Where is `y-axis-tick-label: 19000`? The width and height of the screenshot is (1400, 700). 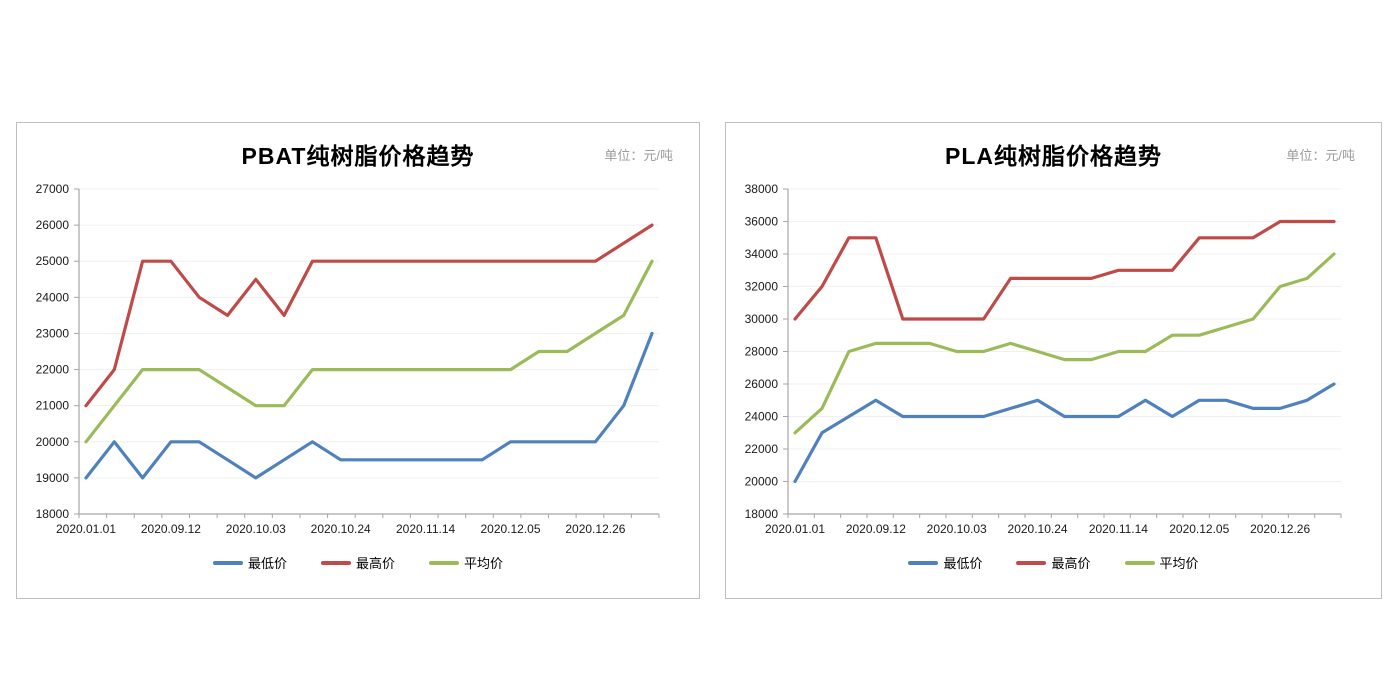 y-axis-tick-label: 19000 is located at coordinates (53, 478).